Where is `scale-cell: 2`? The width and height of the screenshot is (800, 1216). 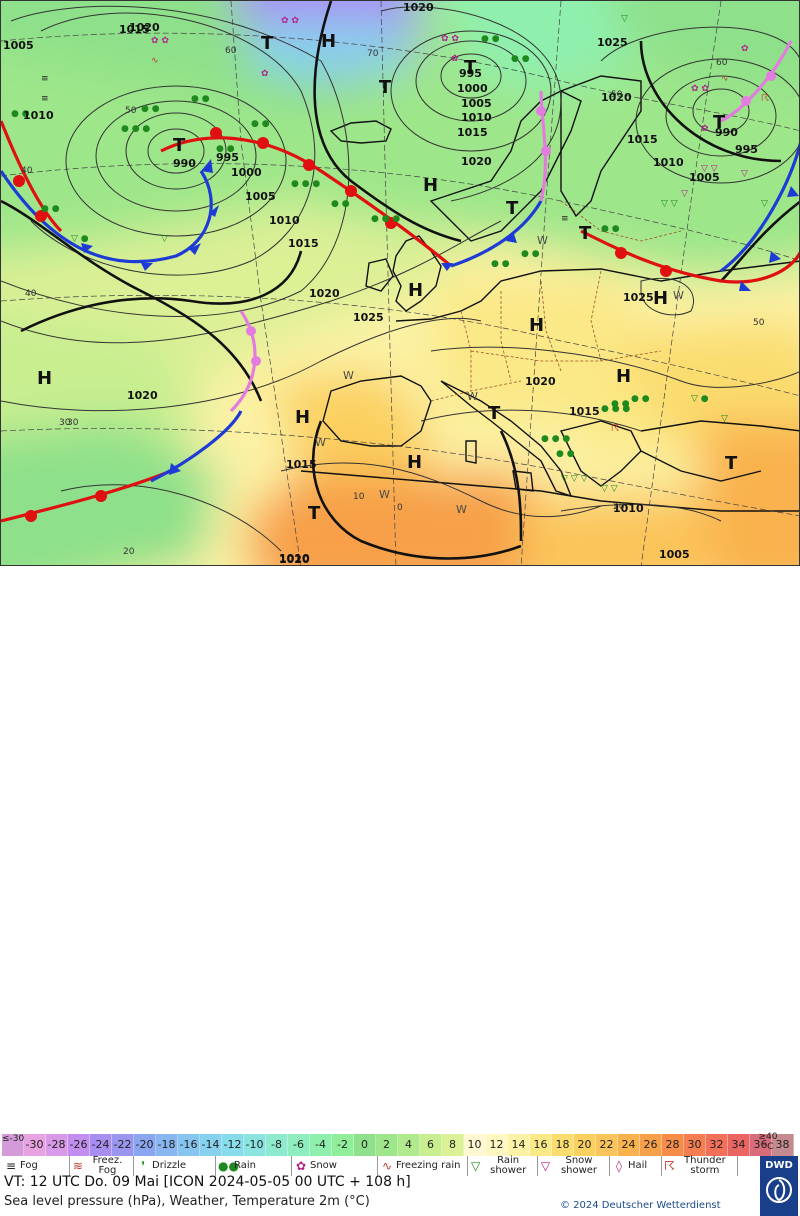 scale-cell: 2 is located at coordinates (387, 1145).